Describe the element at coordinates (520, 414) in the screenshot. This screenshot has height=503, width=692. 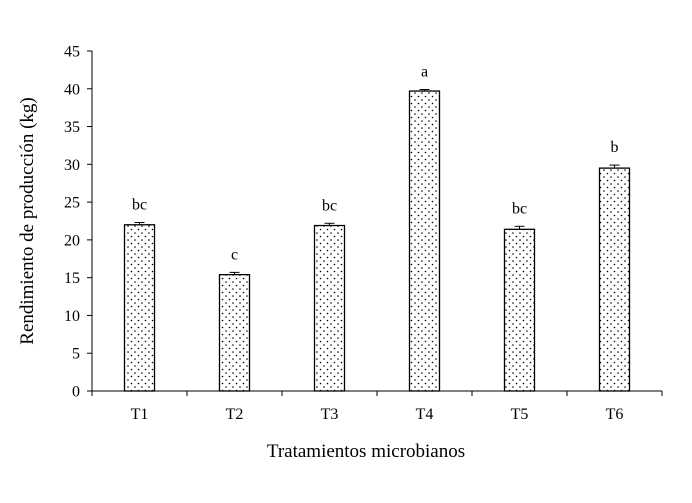
I see `x-tick-label: T5` at that location.